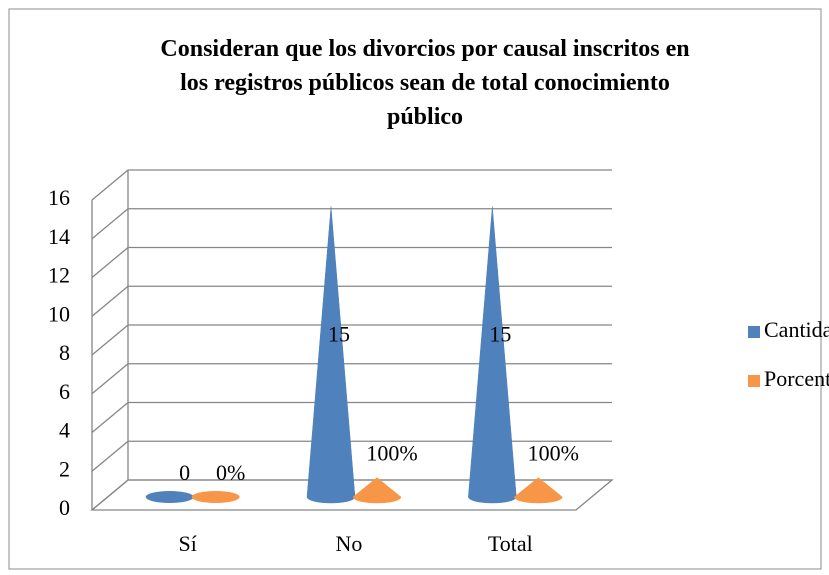  I want to click on y-tick-label: 14, so click(59, 236).